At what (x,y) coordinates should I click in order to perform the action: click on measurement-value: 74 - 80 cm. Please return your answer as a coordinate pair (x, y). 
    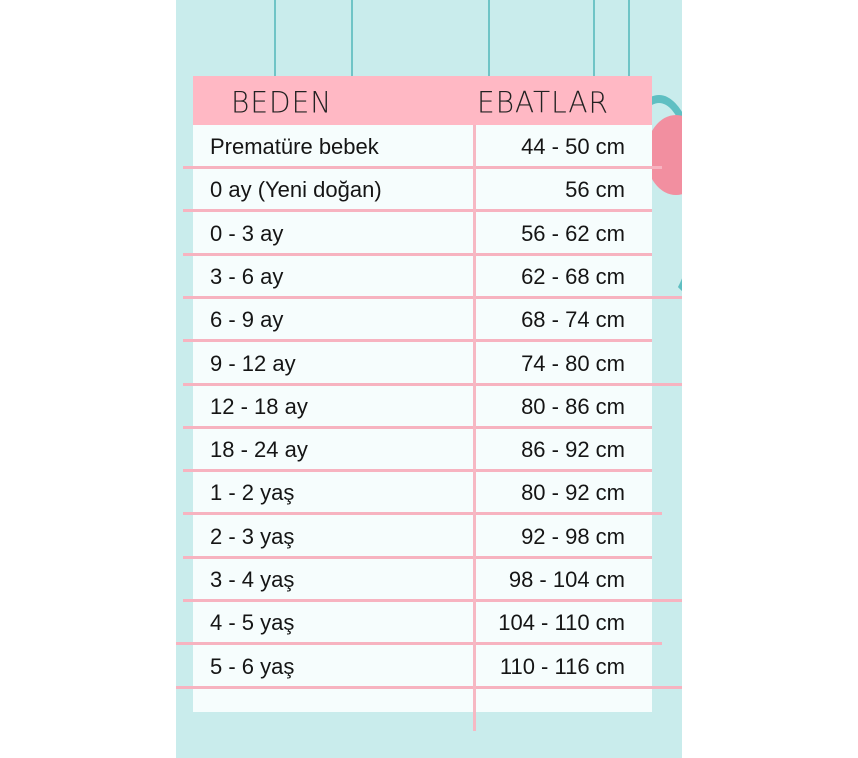
    Looking at the image, I should click on (573, 363).